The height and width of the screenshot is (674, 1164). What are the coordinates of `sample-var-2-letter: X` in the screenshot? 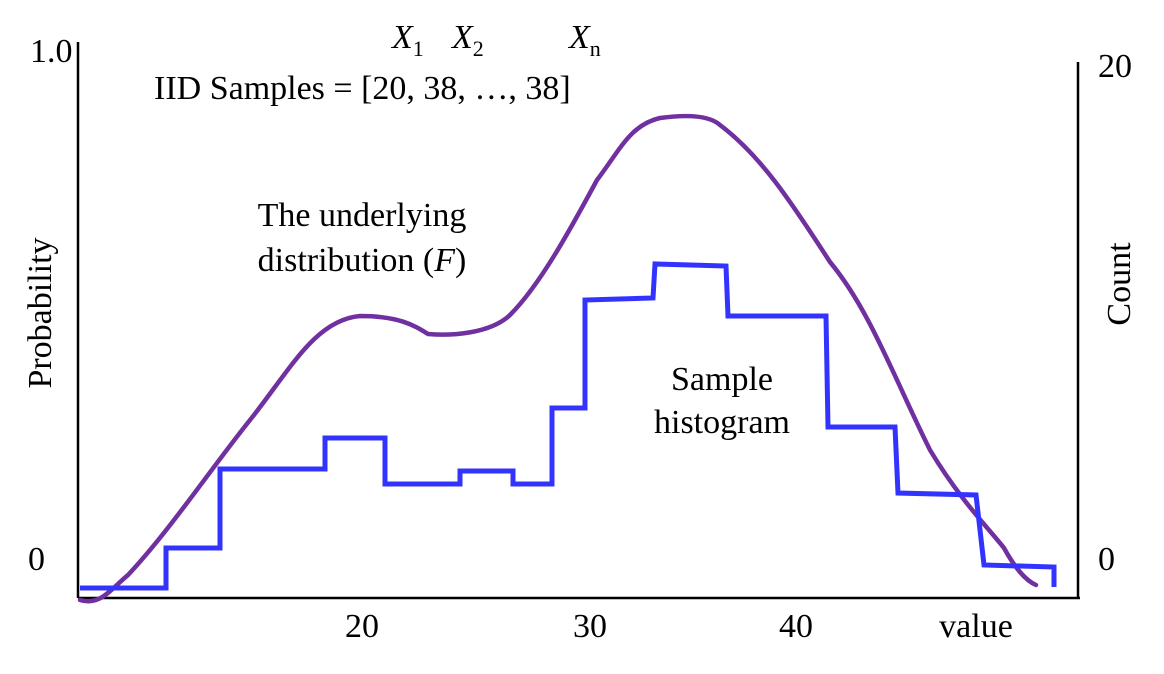 It's located at (462, 37).